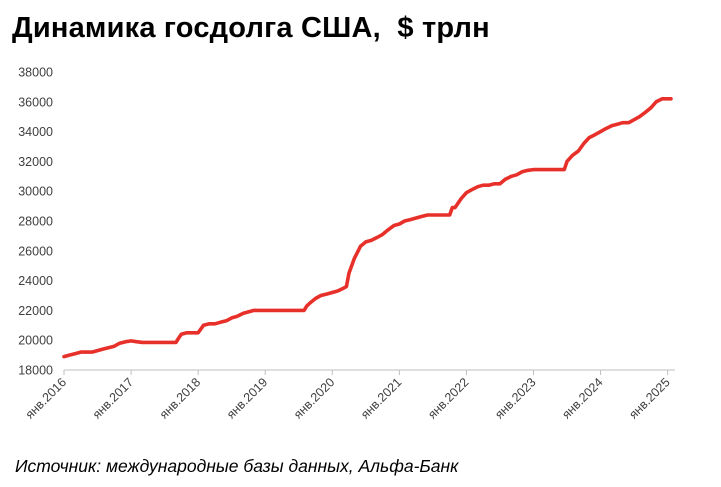 Image resolution: width=721 pixels, height=487 pixels. Describe the element at coordinates (515, 398) in the screenshot. I see `x-tick-label: янв.2023` at that location.